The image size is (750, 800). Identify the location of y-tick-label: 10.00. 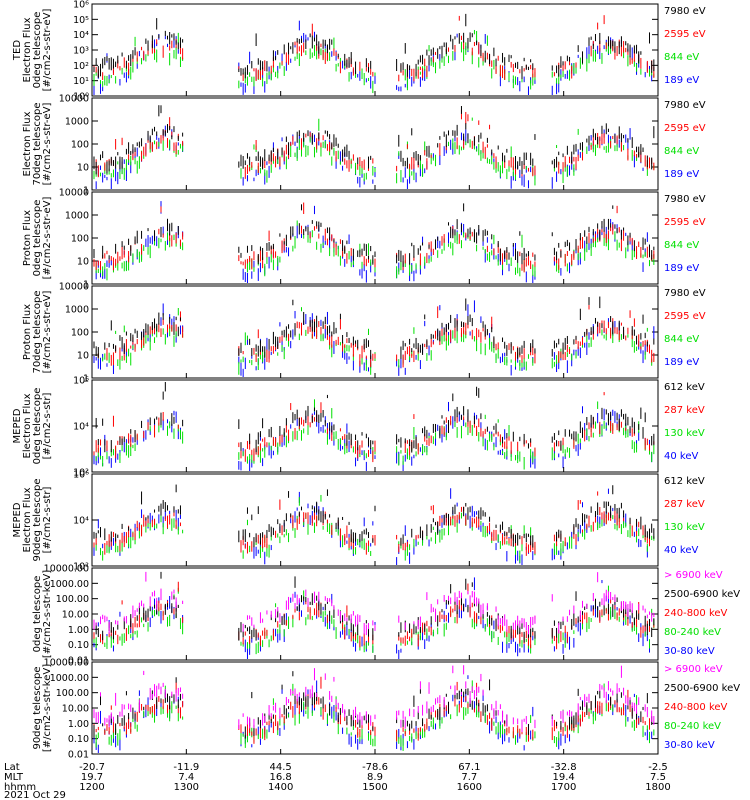
(75, 709).